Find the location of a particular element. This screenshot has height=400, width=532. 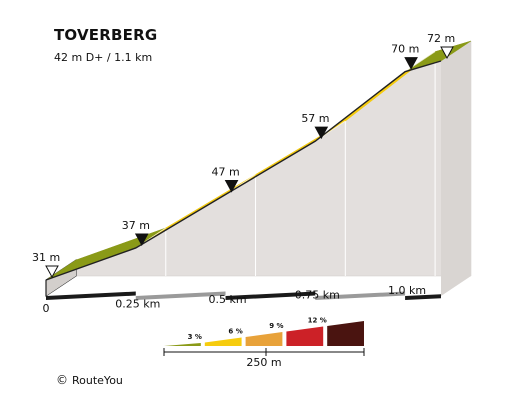

elevation-label: 57 m is located at coordinates (315, 118).